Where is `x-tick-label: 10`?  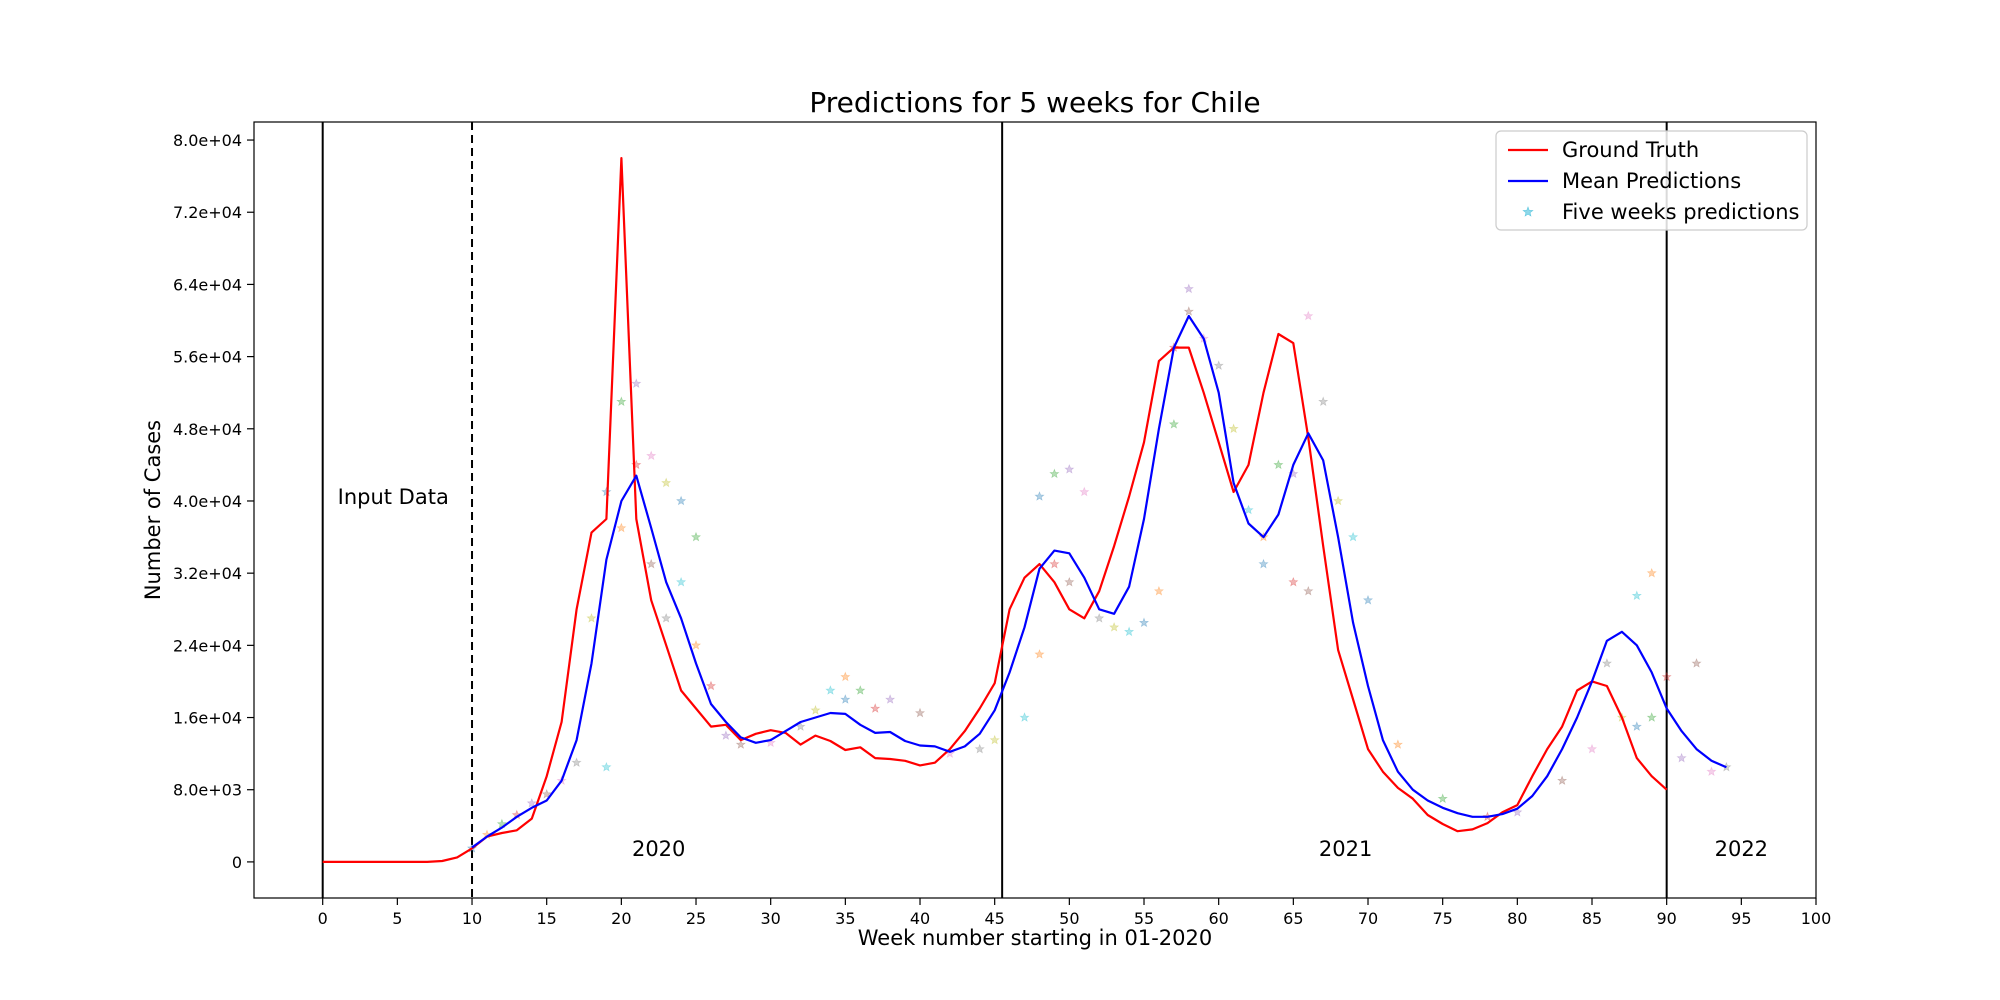
x-tick-label: 10 is located at coordinates (472, 918).